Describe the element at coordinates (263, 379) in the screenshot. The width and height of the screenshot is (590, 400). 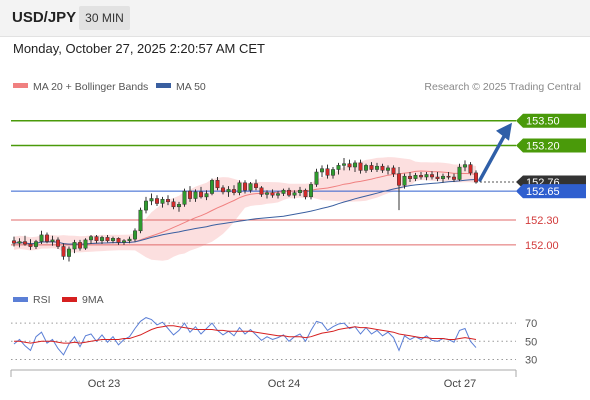
I see `x-axis: Oct 23 Oct 24 Oct 27` at that location.